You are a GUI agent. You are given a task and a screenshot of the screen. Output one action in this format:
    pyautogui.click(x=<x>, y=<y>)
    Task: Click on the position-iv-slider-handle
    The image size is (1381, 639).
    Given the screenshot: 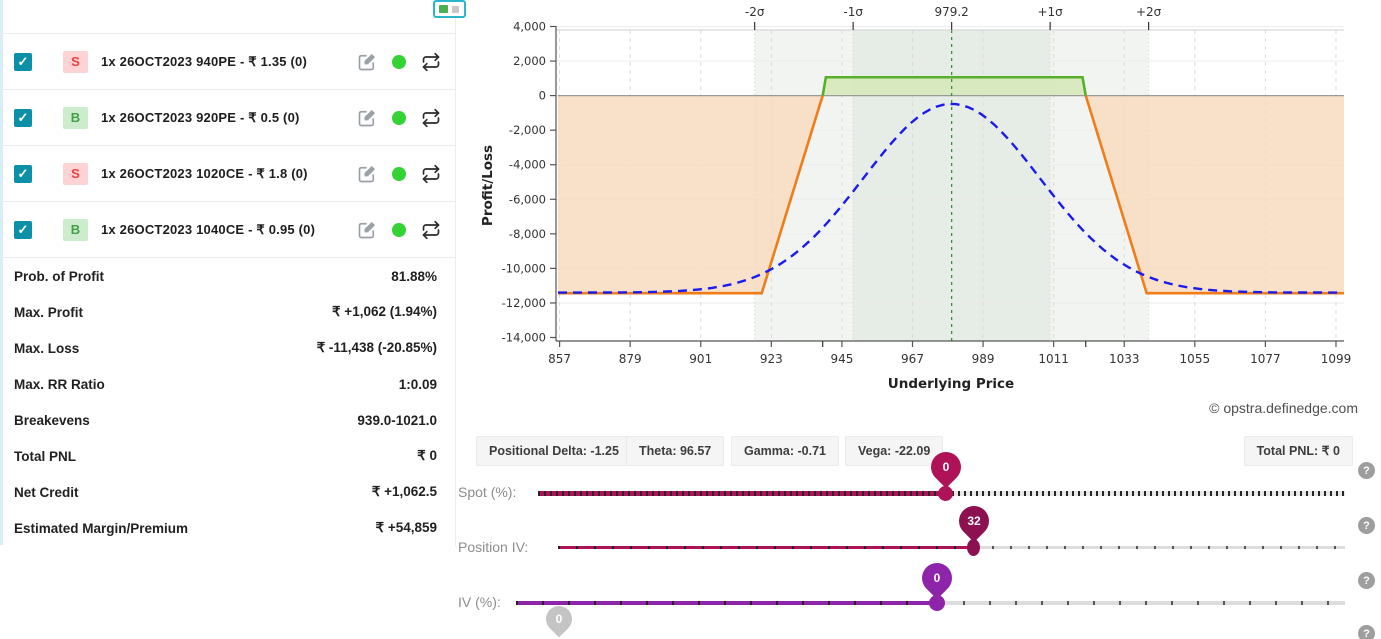 What is the action you would take?
    pyautogui.click(x=973, y=547)
    